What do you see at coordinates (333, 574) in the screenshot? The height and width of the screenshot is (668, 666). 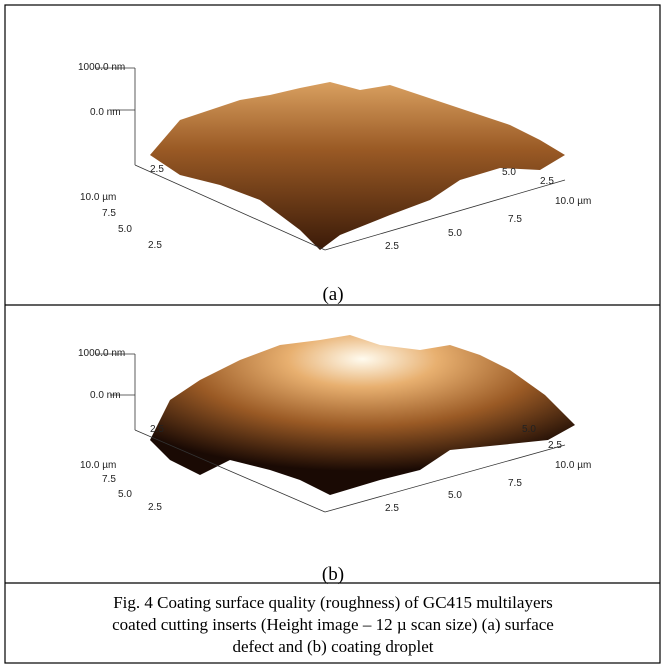 I see `panel-label: (b)` at bounding box center [333, 574].